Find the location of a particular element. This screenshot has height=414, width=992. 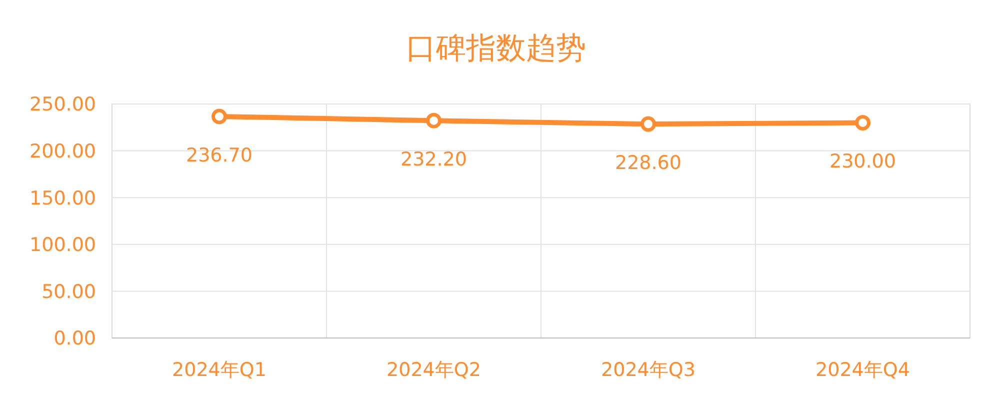

text: 230.00 is located at coordinates (863, 161).